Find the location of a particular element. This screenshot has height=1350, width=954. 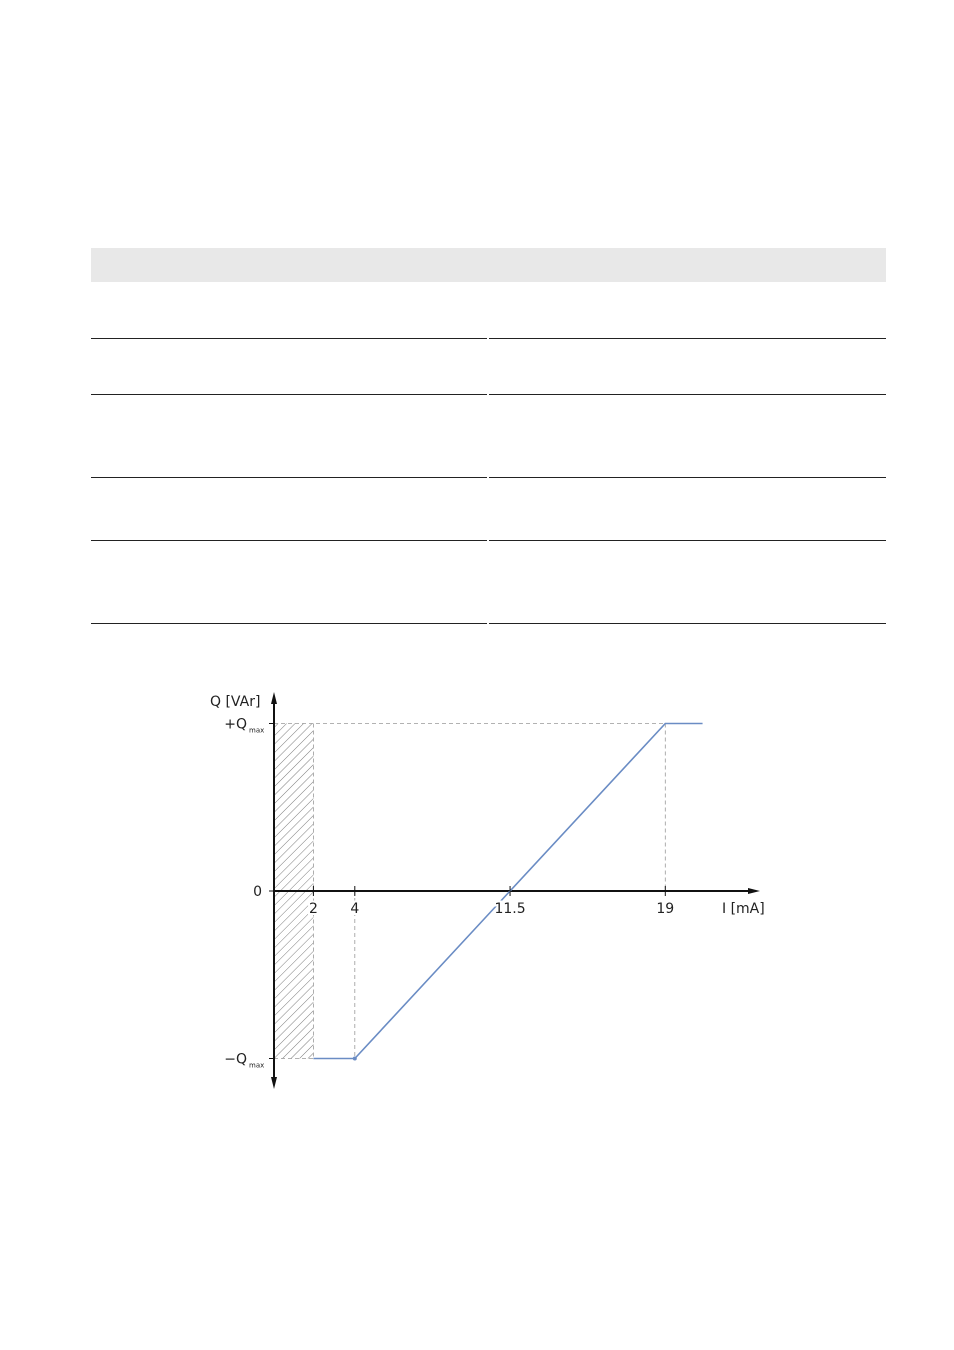

y-tick-label: 0 is located at coordinates (257, 892).